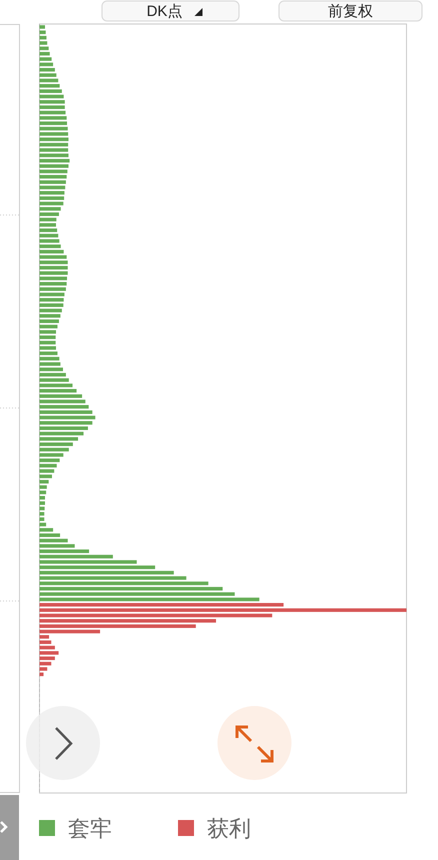 Image resolution: width=438 pixels, height=860 pixels. I want to click on legend-label: 获利, so click(229, 828).